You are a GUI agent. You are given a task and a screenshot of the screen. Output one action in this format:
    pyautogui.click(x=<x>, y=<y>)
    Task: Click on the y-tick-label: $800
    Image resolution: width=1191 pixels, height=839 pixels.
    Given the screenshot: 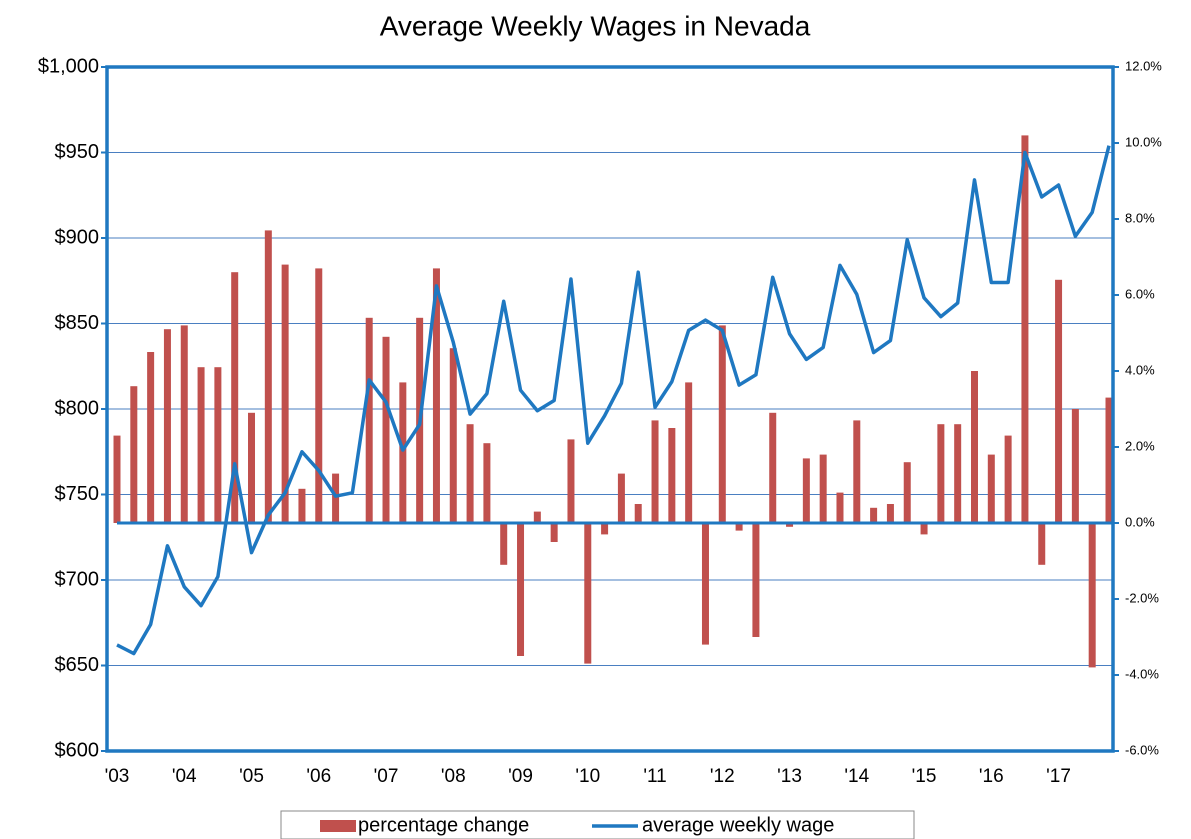 What is the action you would take?
    pyautogui.click(x=77, y=408)
    